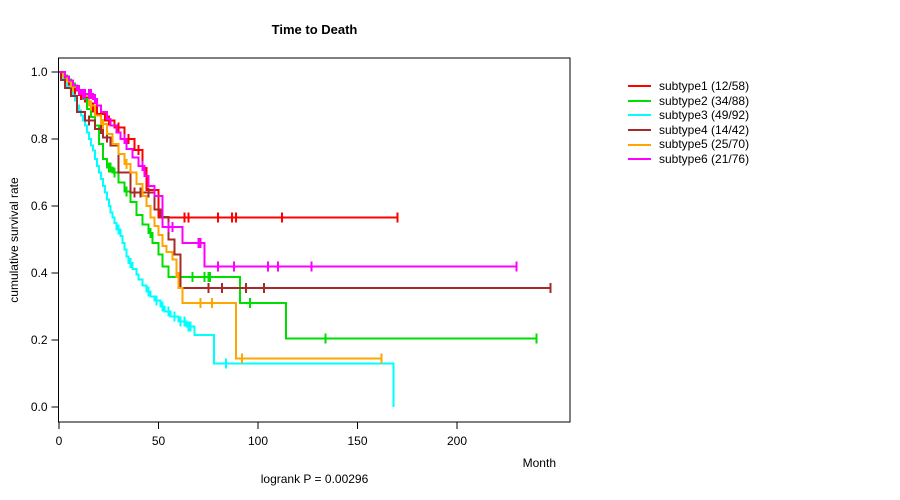  I want to click on legend-item-subtype4: subtype4 (14/42), so click(688, 130).